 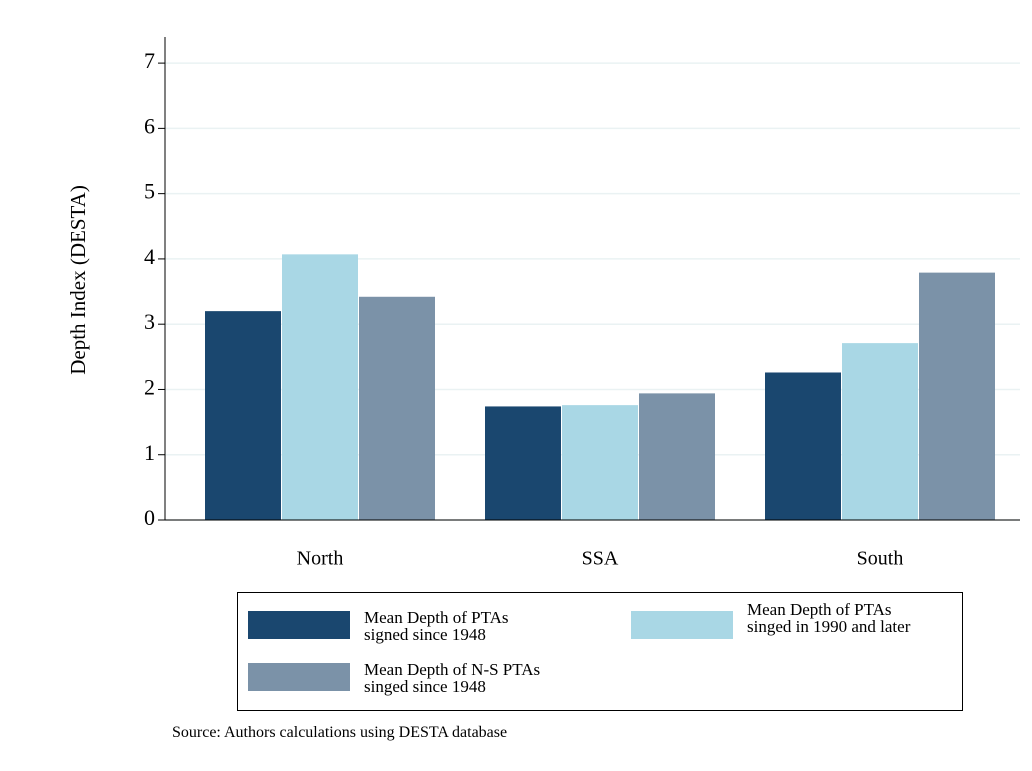 What do you see at coordinates (149, 60) in the screenshot?
I see `y-tick-label: 7` at bounding box center [149, 60].